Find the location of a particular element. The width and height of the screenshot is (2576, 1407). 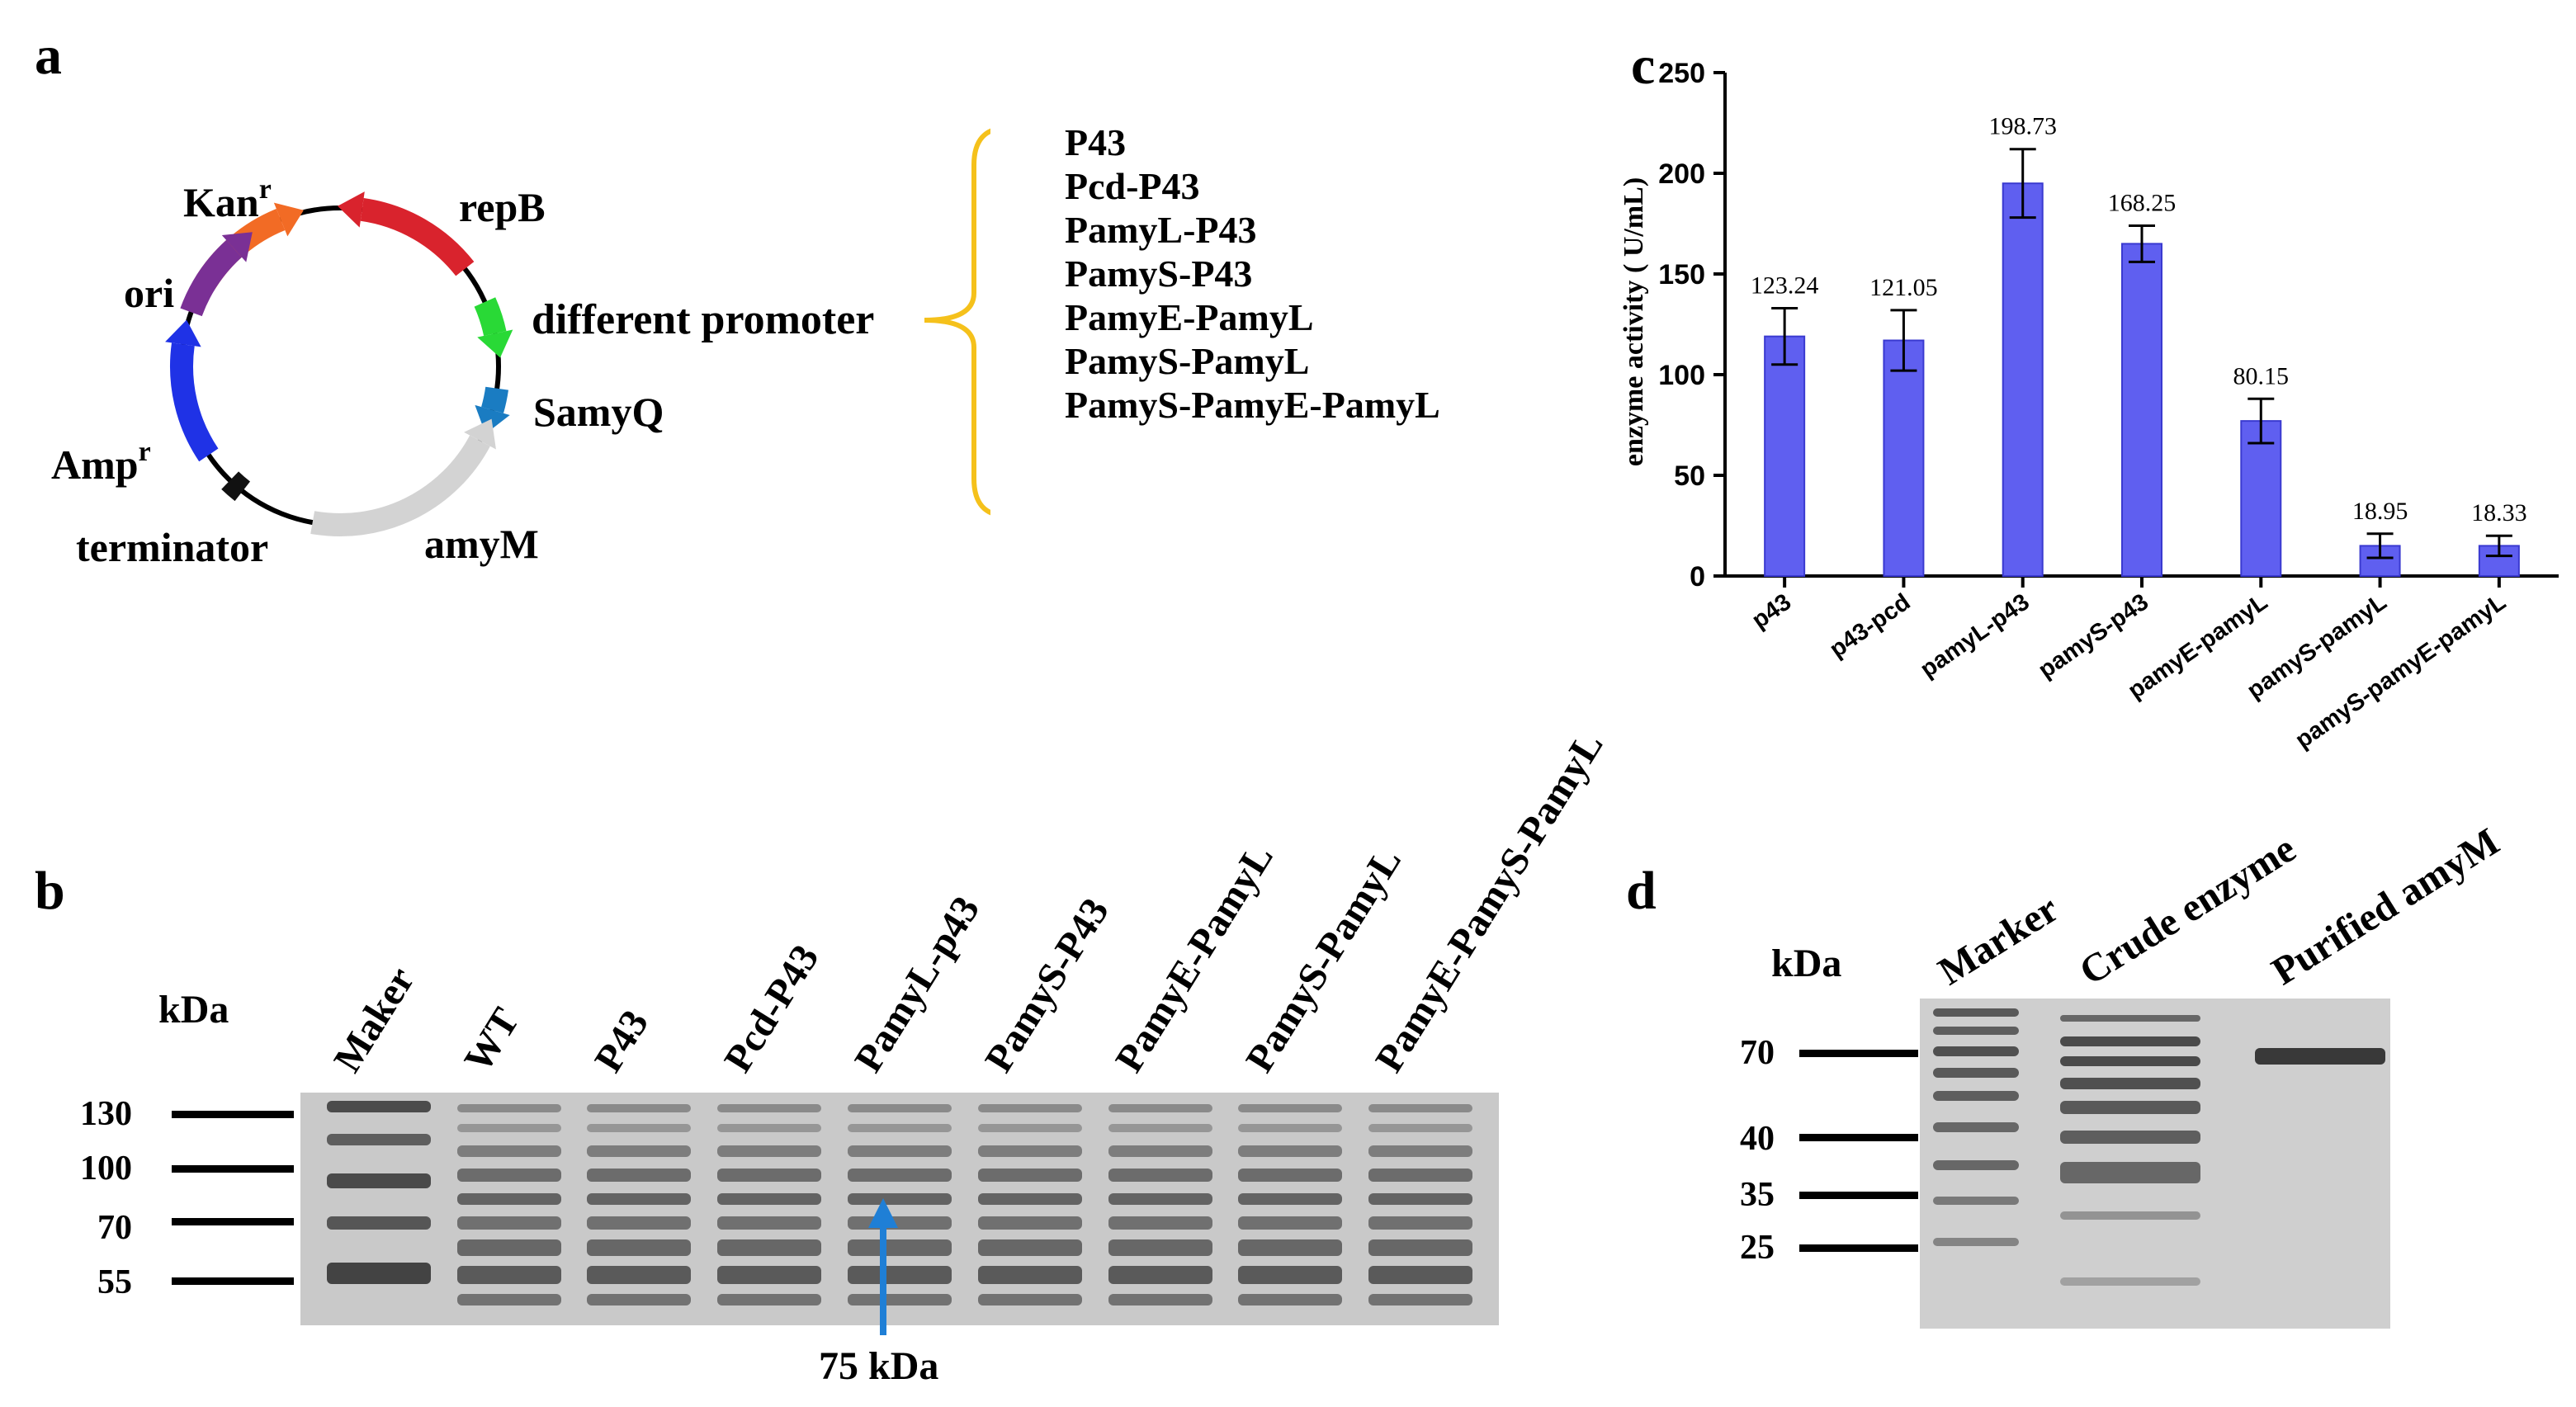

data-label: 80.15 is located at coordinates (2261, 376).